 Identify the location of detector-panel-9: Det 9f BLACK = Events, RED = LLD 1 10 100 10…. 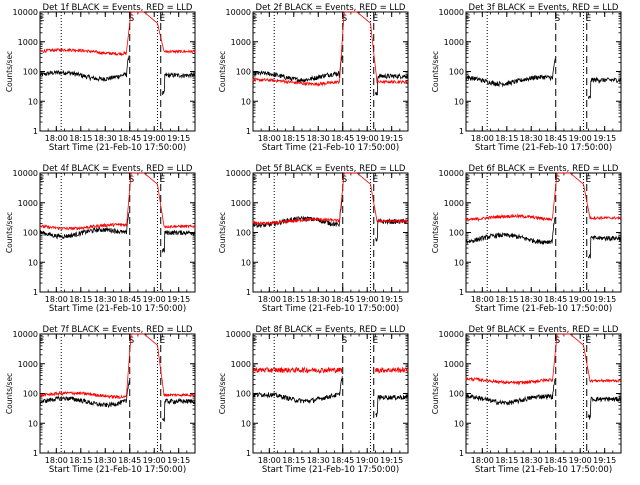
(526, 400).